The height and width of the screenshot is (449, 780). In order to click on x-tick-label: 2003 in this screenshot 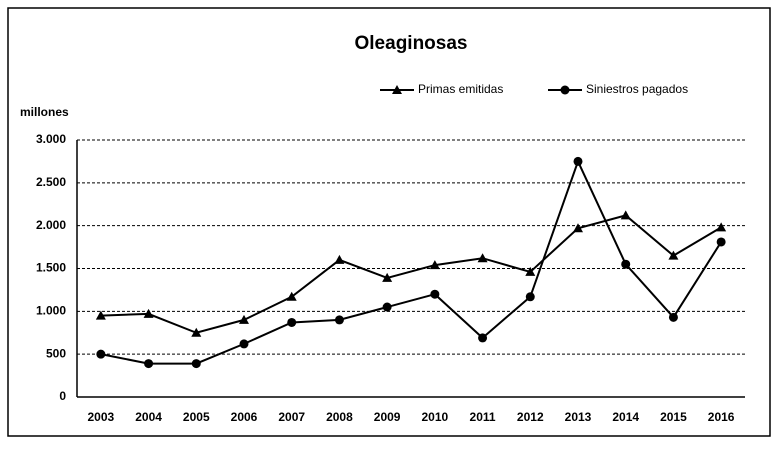, I will do `click(101, 417)`.